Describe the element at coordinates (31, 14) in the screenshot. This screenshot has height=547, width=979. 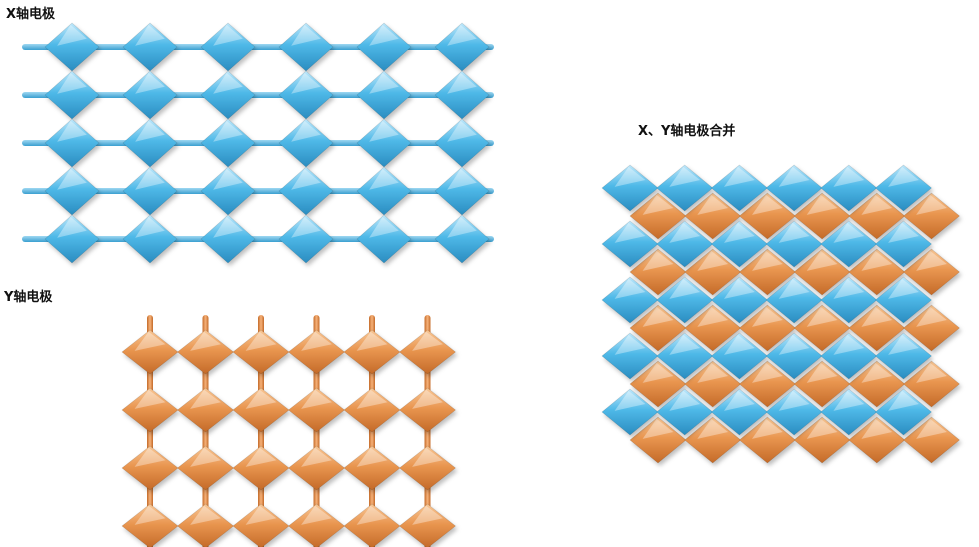
I see `x-electrode-label: X轴电极` at that location.